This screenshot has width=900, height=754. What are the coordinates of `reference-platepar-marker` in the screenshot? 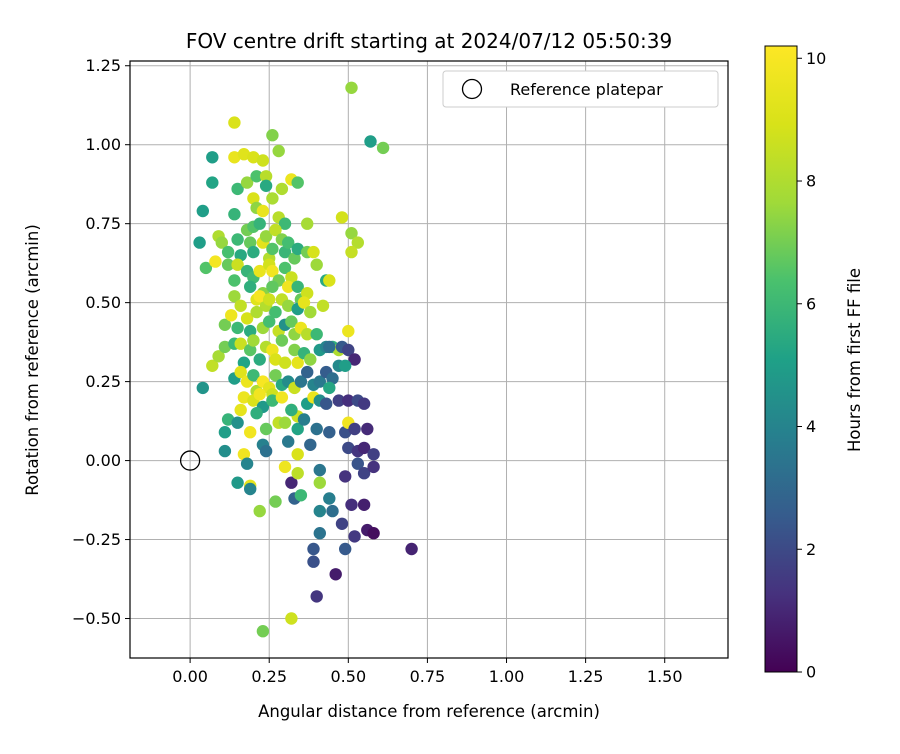 It's located at (190, 460).